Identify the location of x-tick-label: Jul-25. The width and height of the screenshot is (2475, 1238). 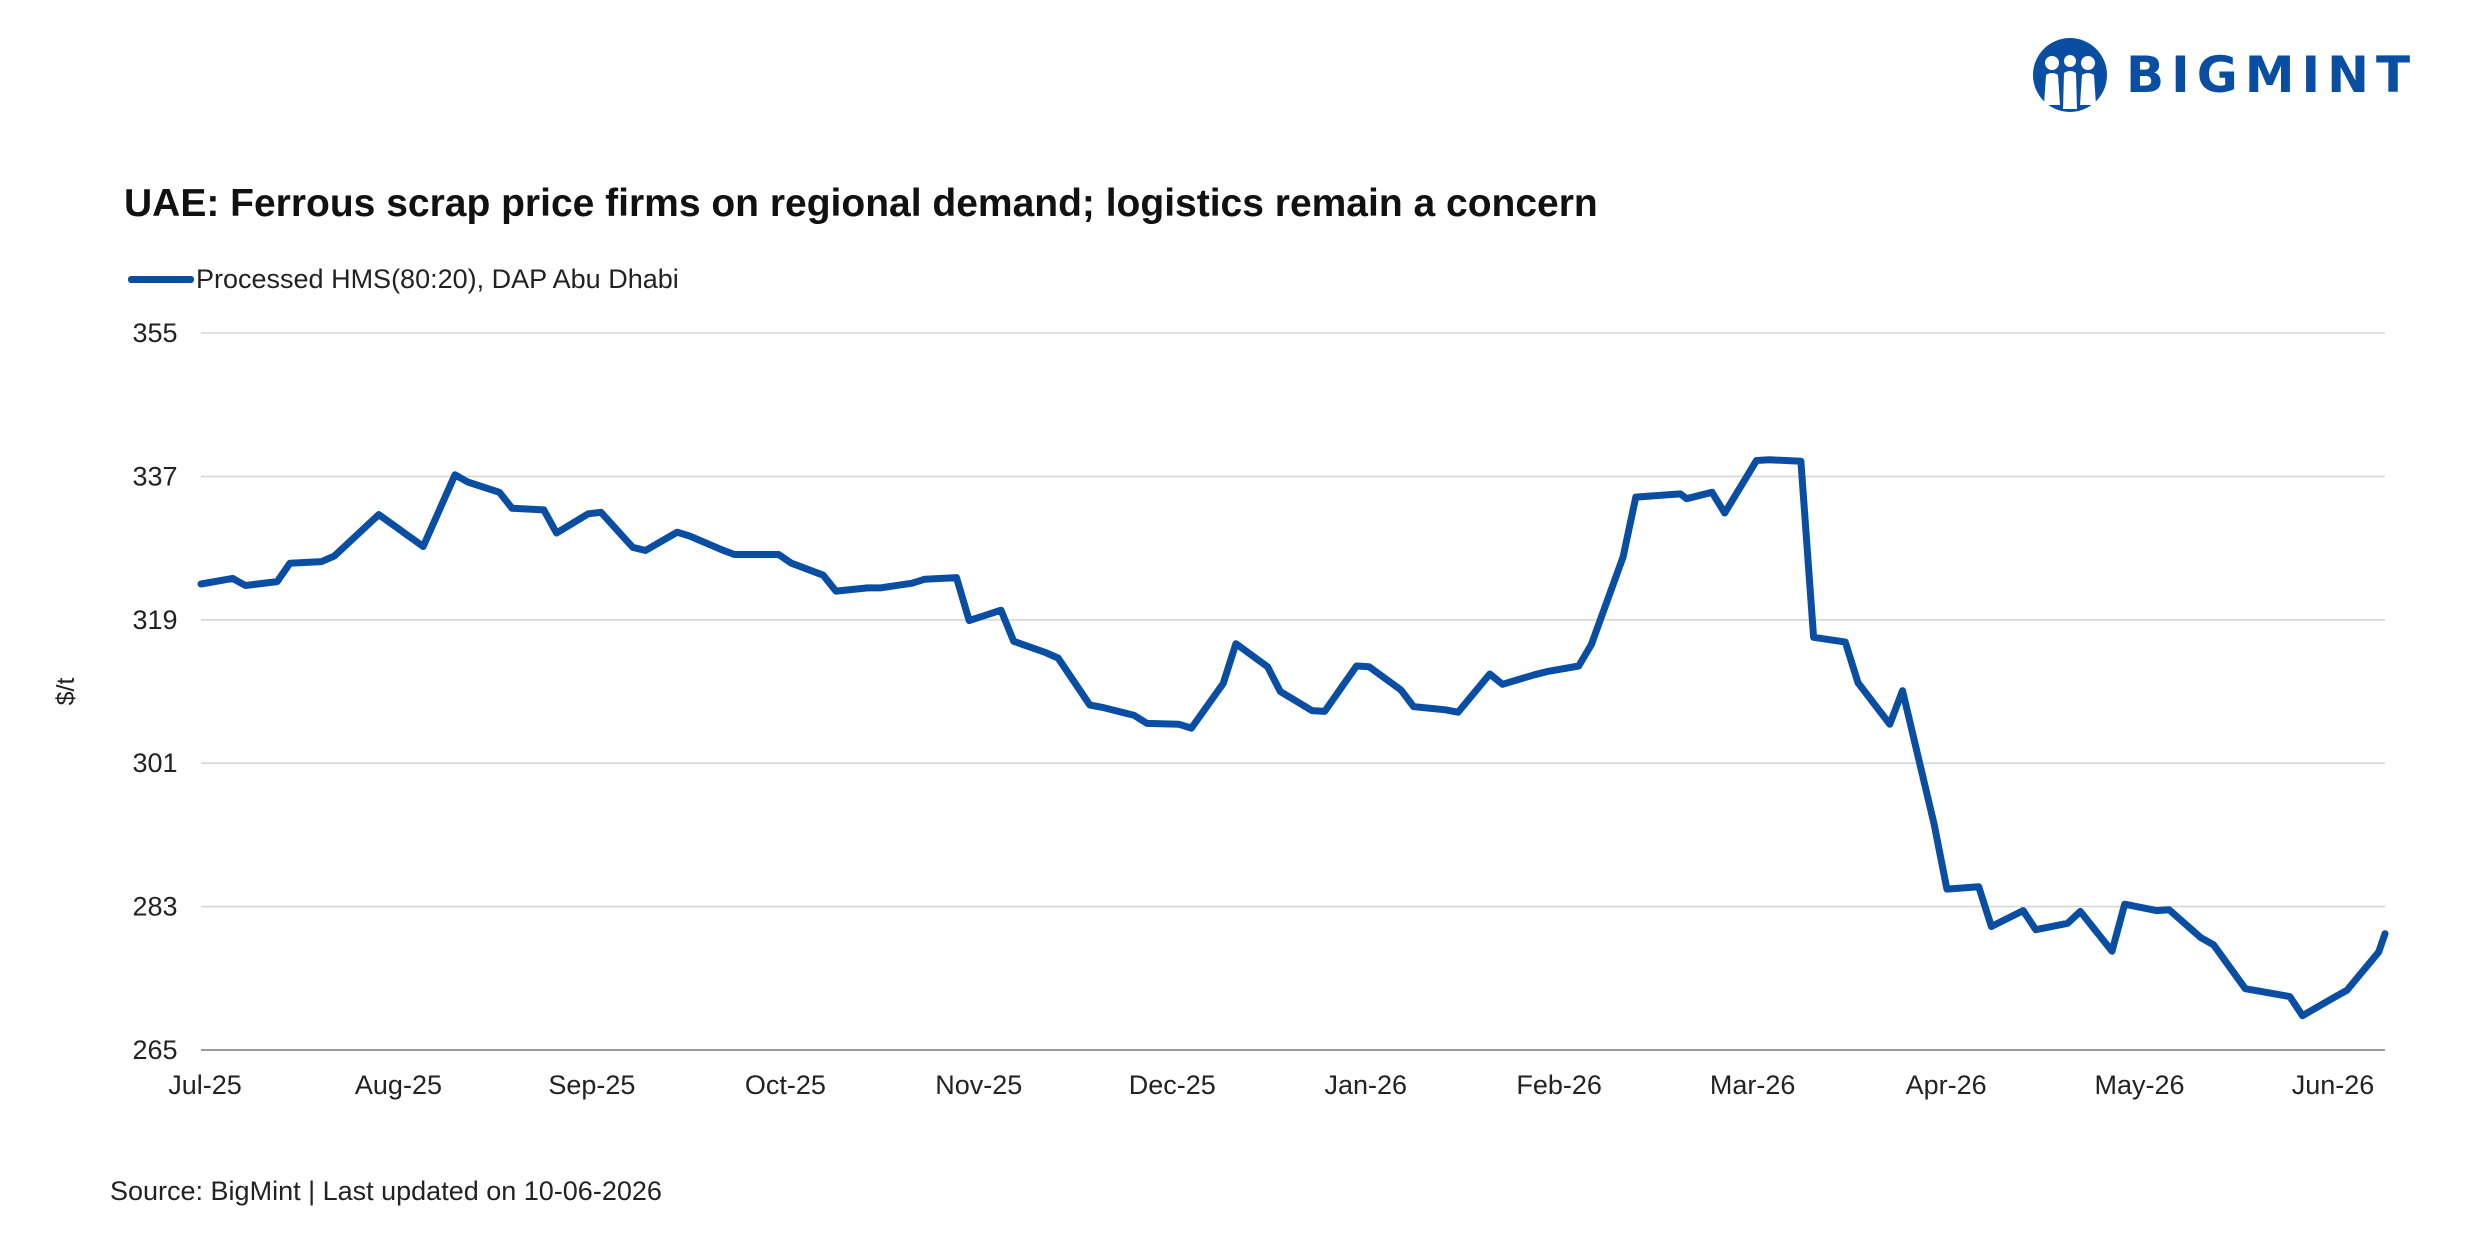
(205, 1085).